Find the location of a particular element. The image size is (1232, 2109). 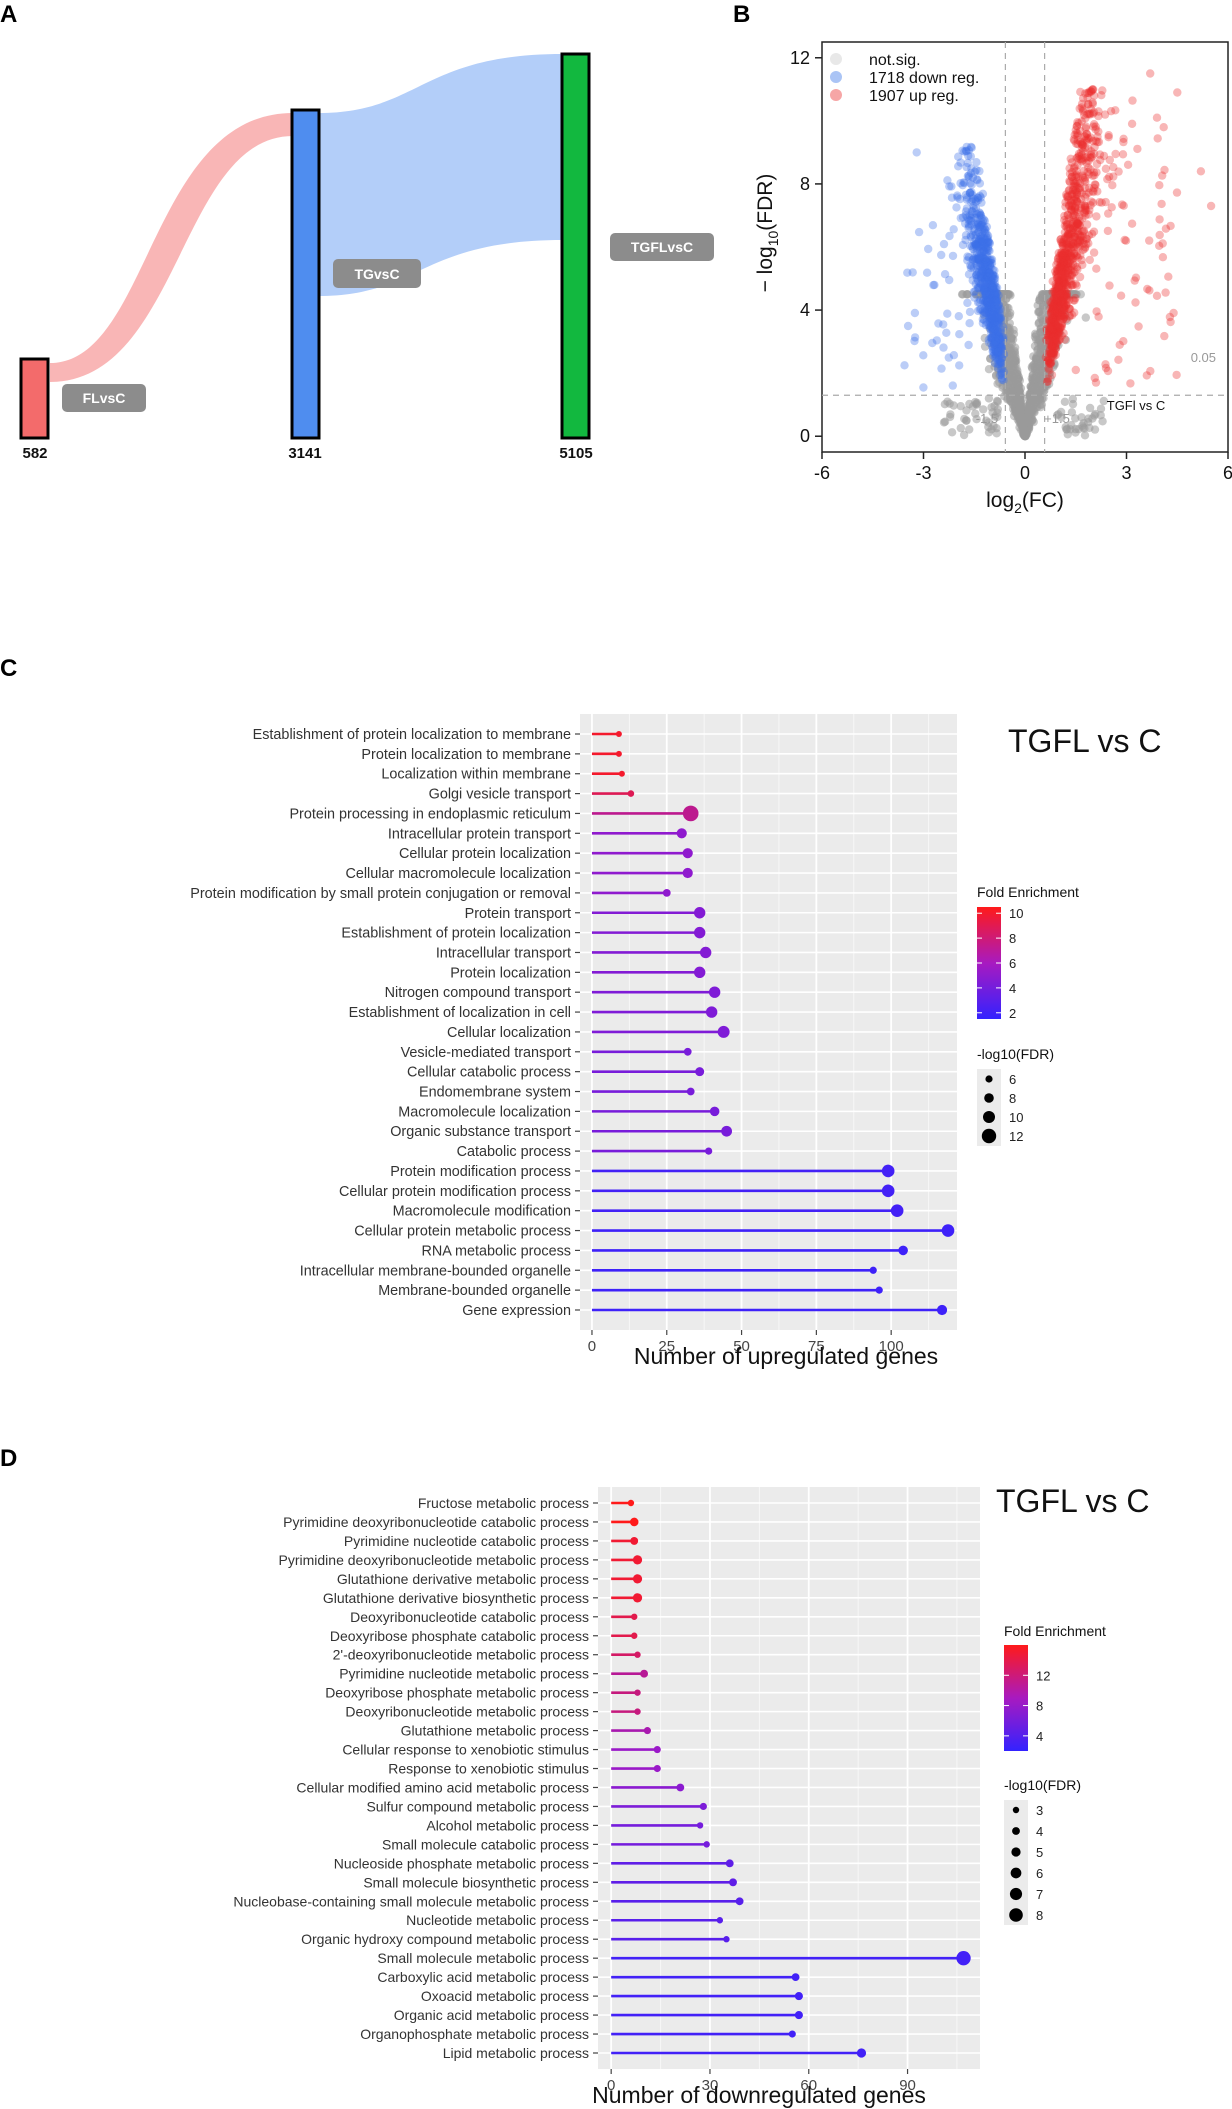

size-legend-label: 6 is located at coordinates (1012, 1079).